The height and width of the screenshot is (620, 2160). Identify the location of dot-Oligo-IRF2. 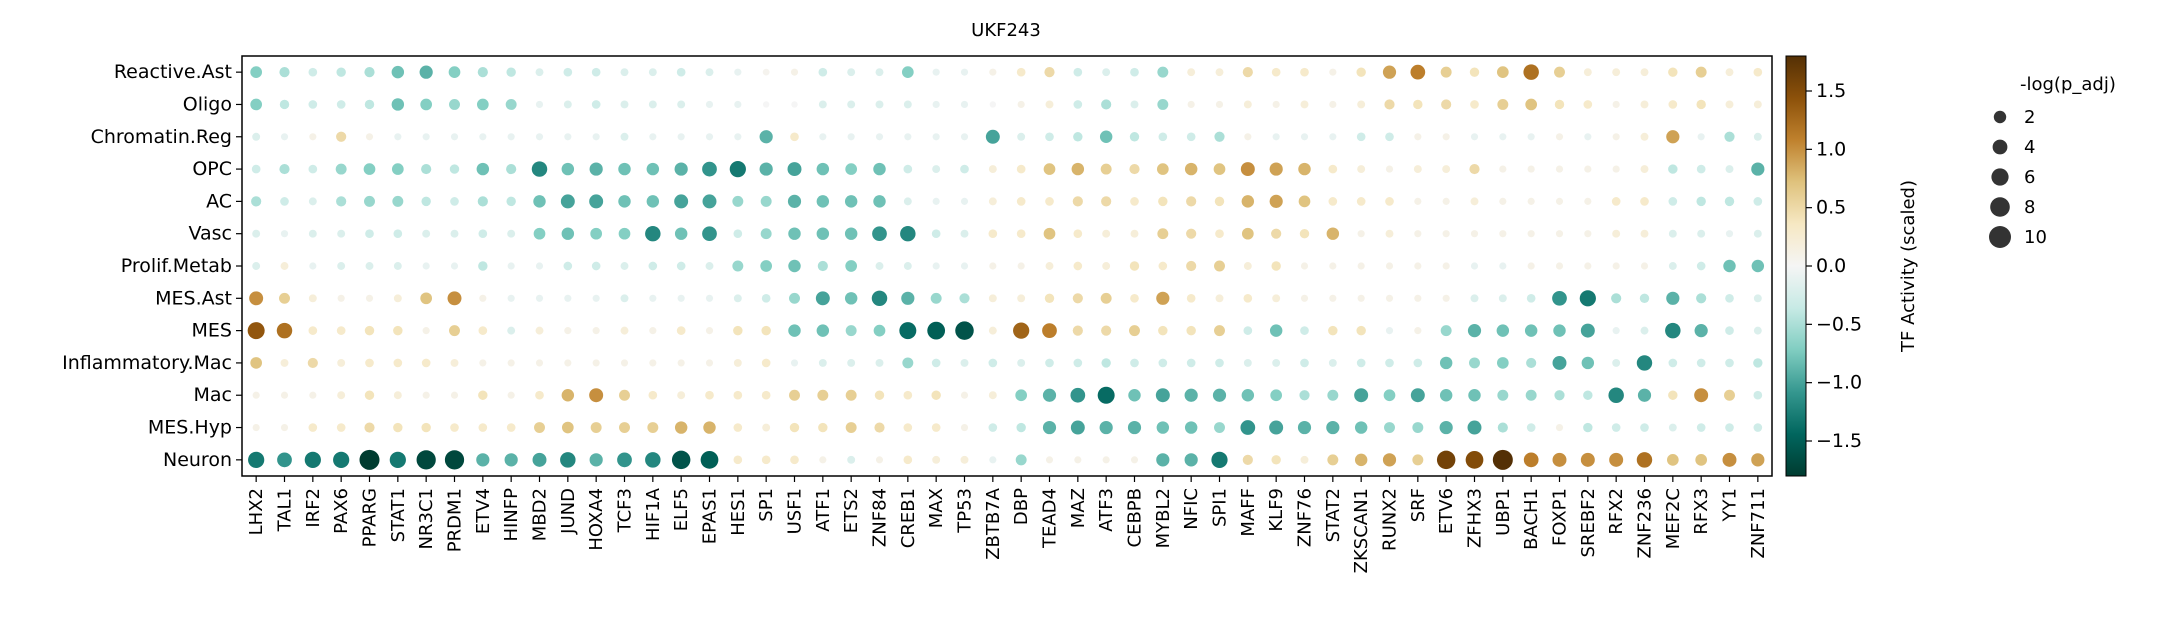
(313, 104).